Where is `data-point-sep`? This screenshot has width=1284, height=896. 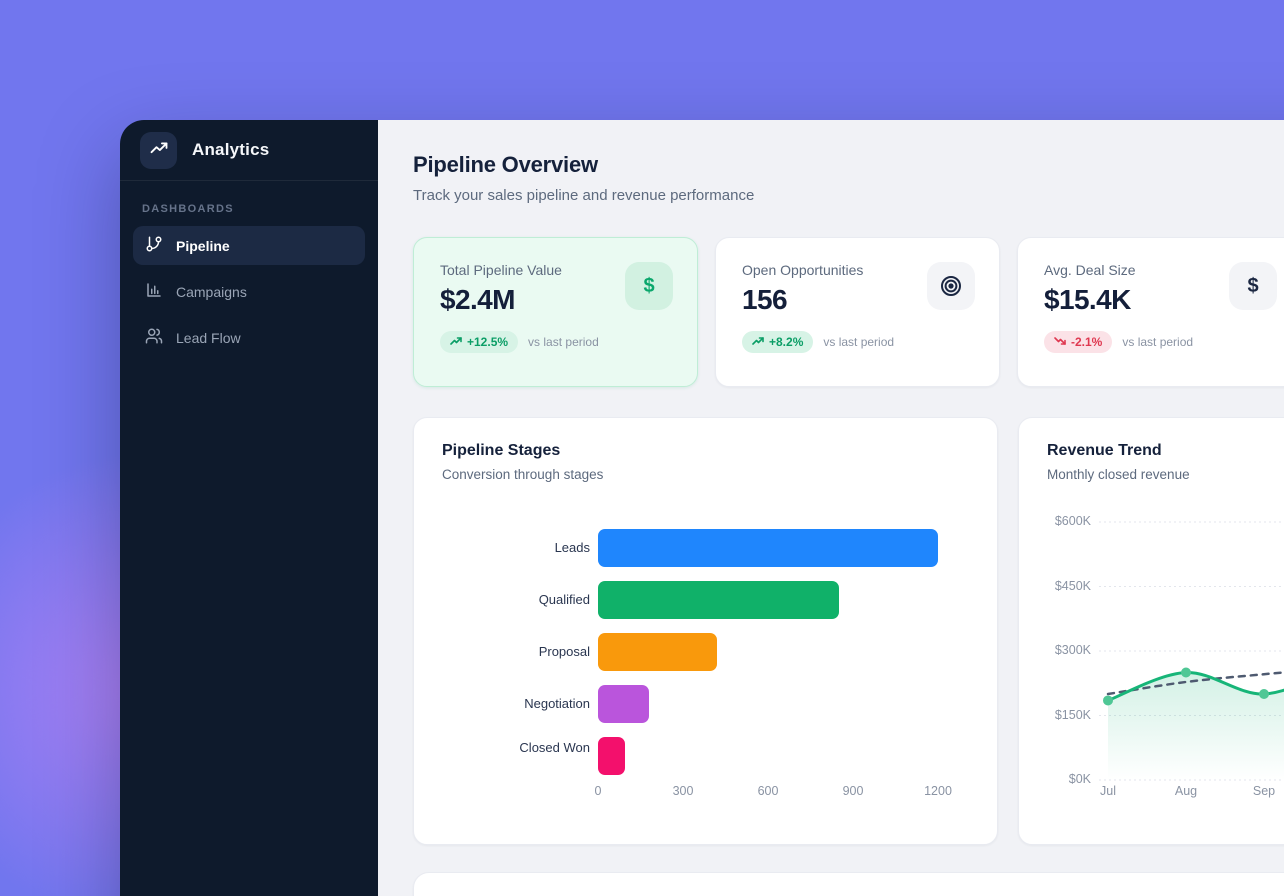
data-point-sep is located at coordinates (1264, 694).